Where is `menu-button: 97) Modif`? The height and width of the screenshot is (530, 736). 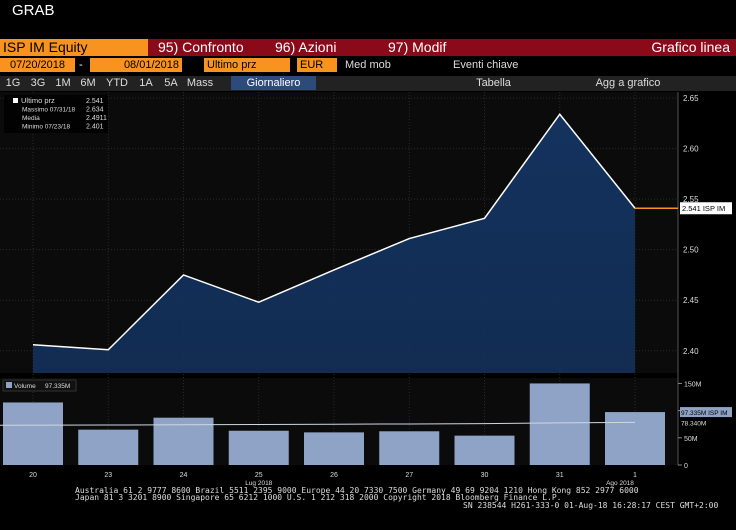 menu-button: 97) Modif is located at coordinates (427, 47).